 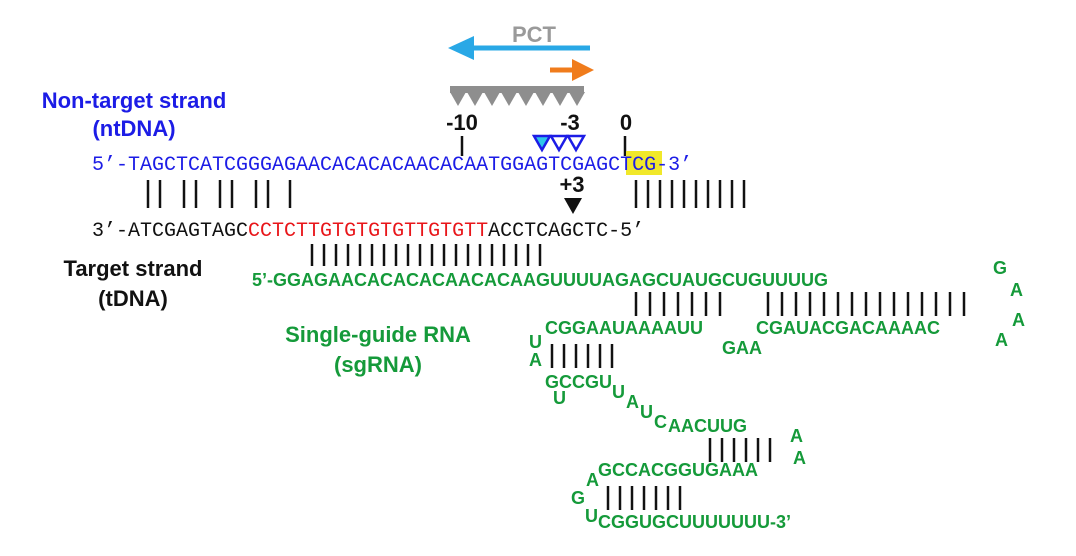 I want to click on sgrna-linker-u1: U, so click(x=618, y=392).